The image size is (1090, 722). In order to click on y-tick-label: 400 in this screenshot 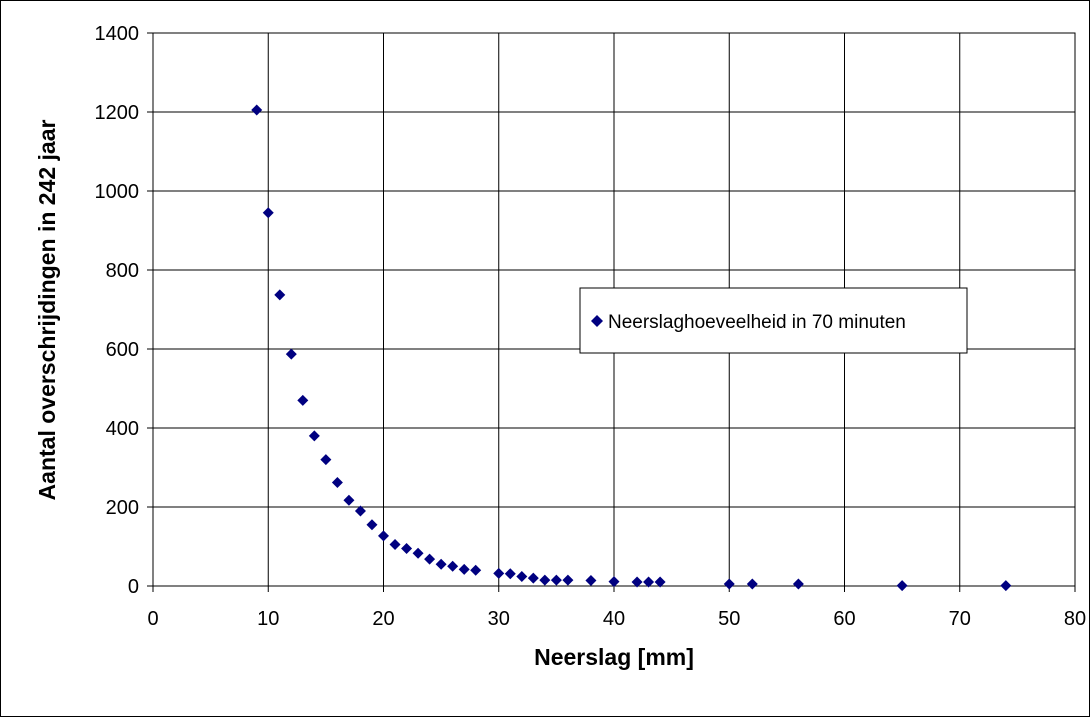, I will do `click(122, 429)`.